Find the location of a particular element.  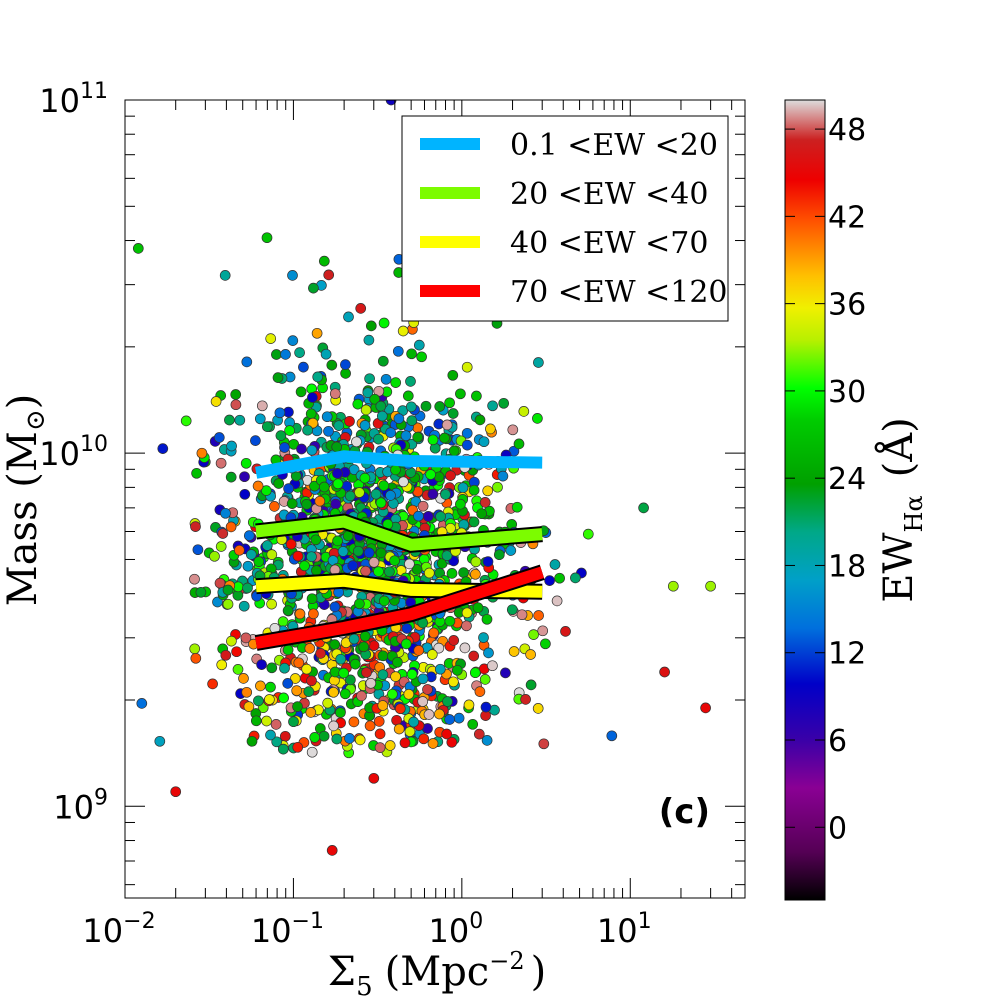

y-axis-label: Mass (M⊙) is located at coordinates (25, 500).